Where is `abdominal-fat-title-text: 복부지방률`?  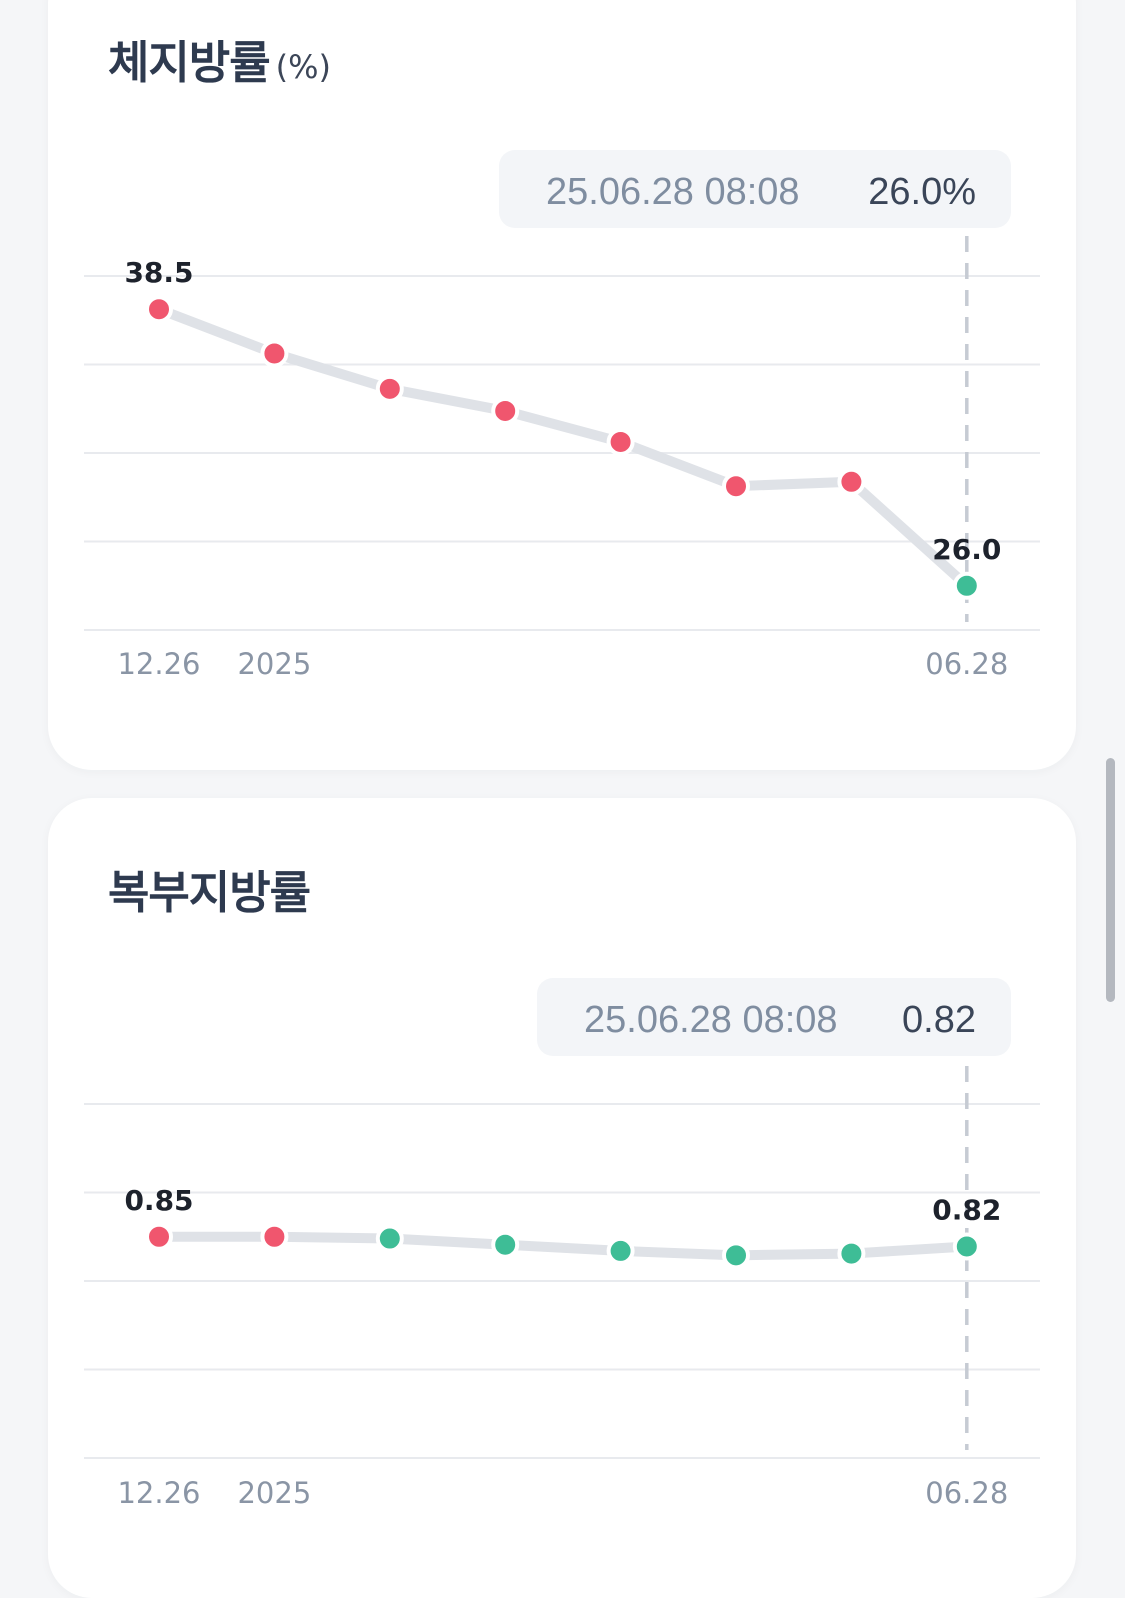 abdominal-fat-title-text: 복부지방률 is located at coordinates (209, 892).